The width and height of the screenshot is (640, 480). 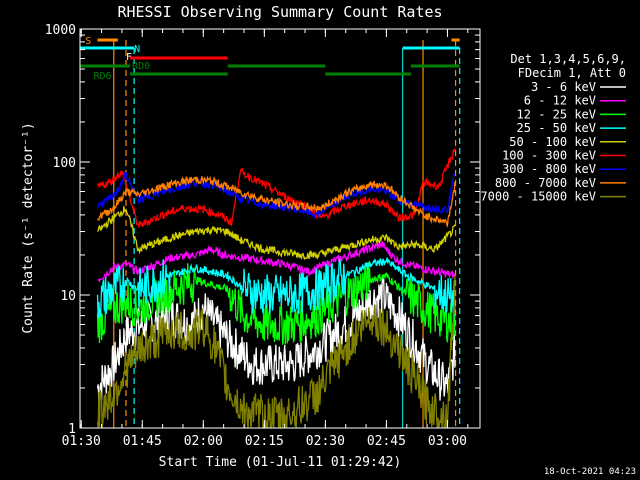 I want to click on legend-label-8: 7000 - 15000 keV, so click(x=538, y=197).